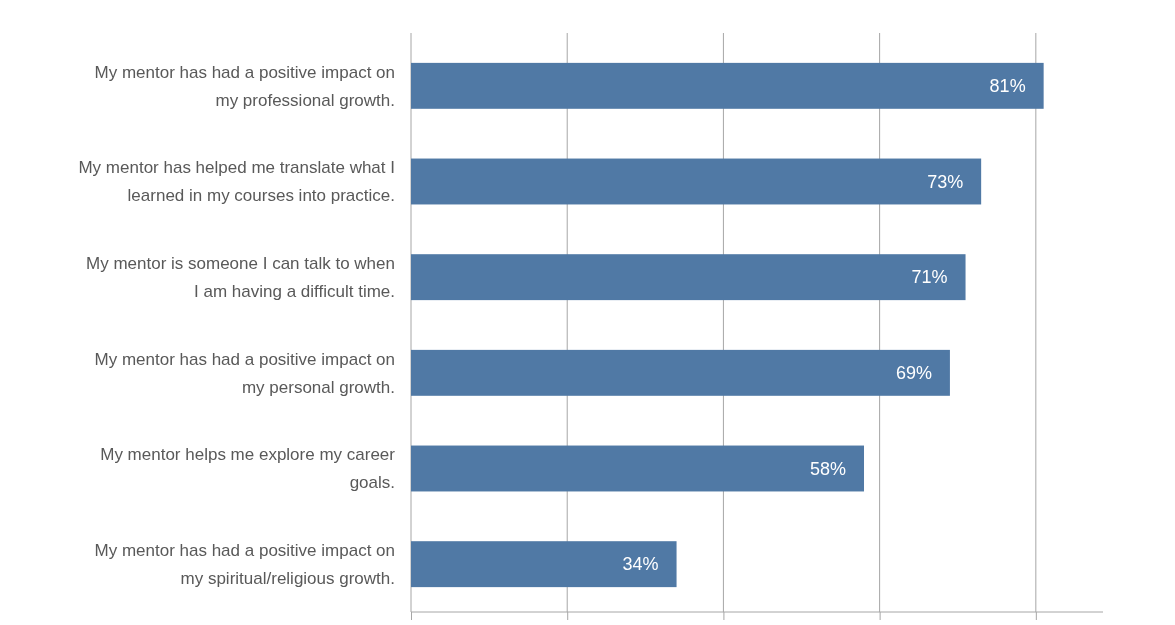 The image size is (1175, 625). I want to click on y-tick-label: My mentor has had a positive impact on my professional growth., so click(244, 86).